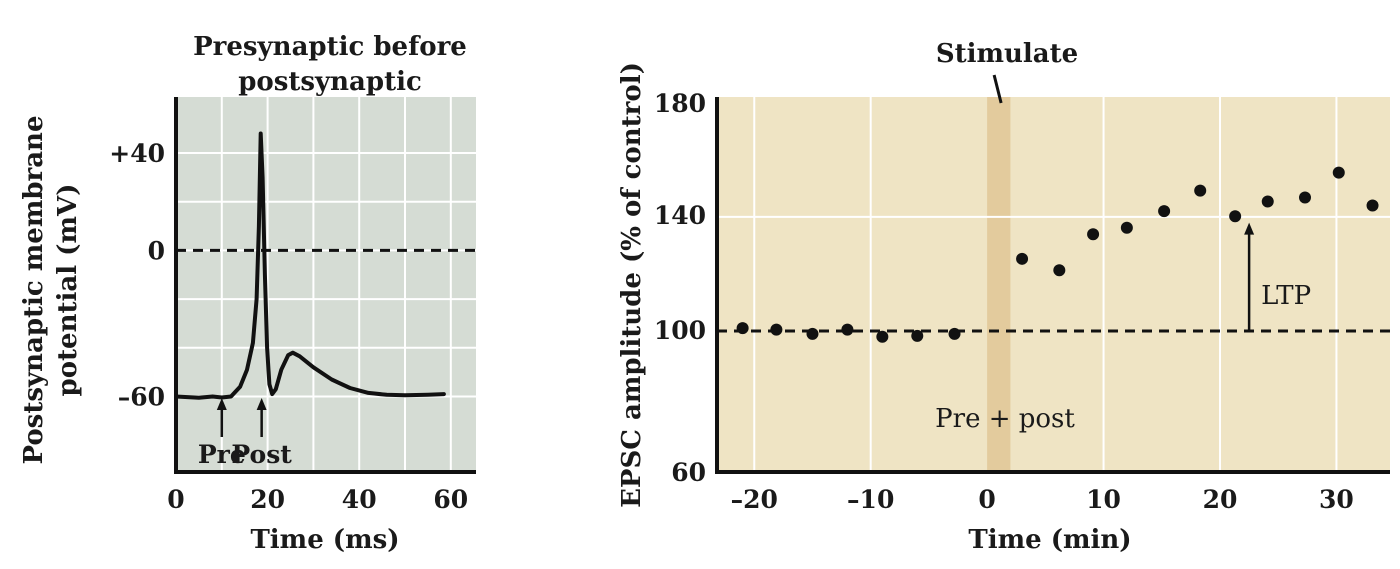 This screenshot has width=1400, height=569. Describe the element at coordinates (450, 499) in the screenshot. I see `x-tick-label: 60` at that location.